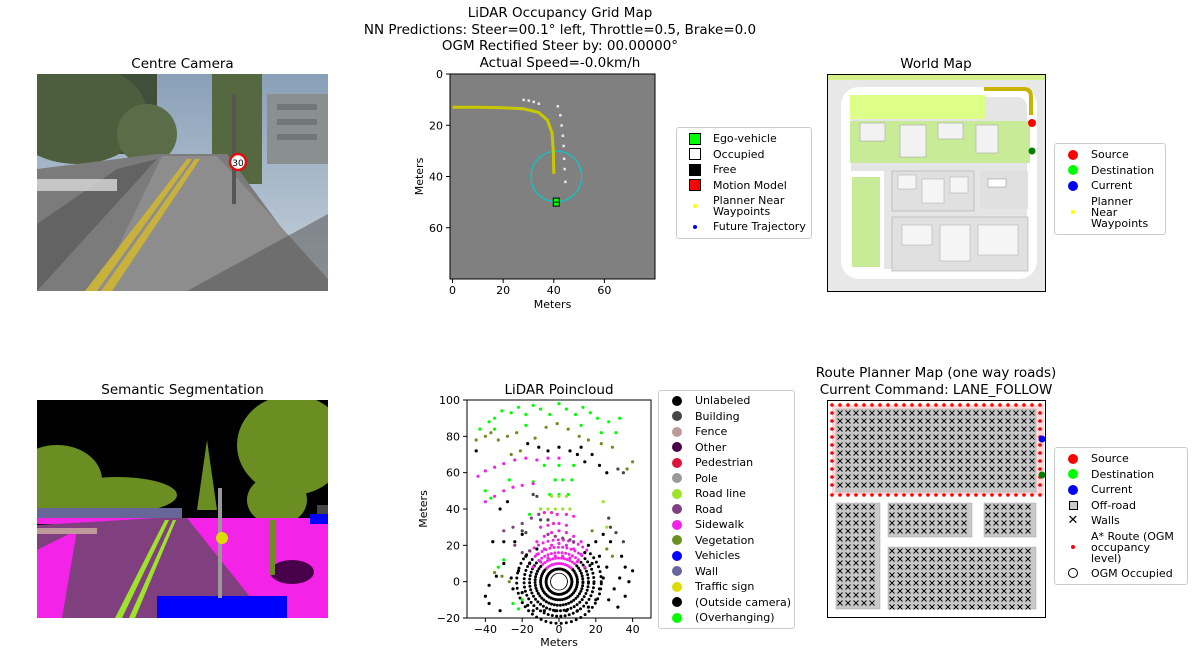 Image resolution: width=1194 pixels, height=659 pixels. What do you see at coordinates (1122, 521) in the screenshot?
I see `route-legend-walls: ✕ Walls` at bounding box center [1122, 521].